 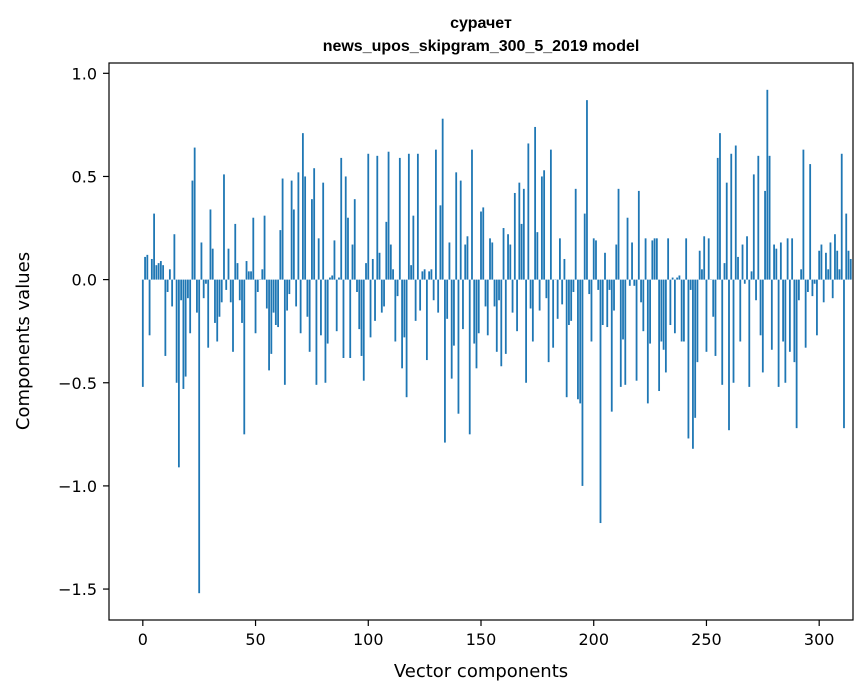 I want to click on x-tick-label: 0, so click(x=143, y=639).